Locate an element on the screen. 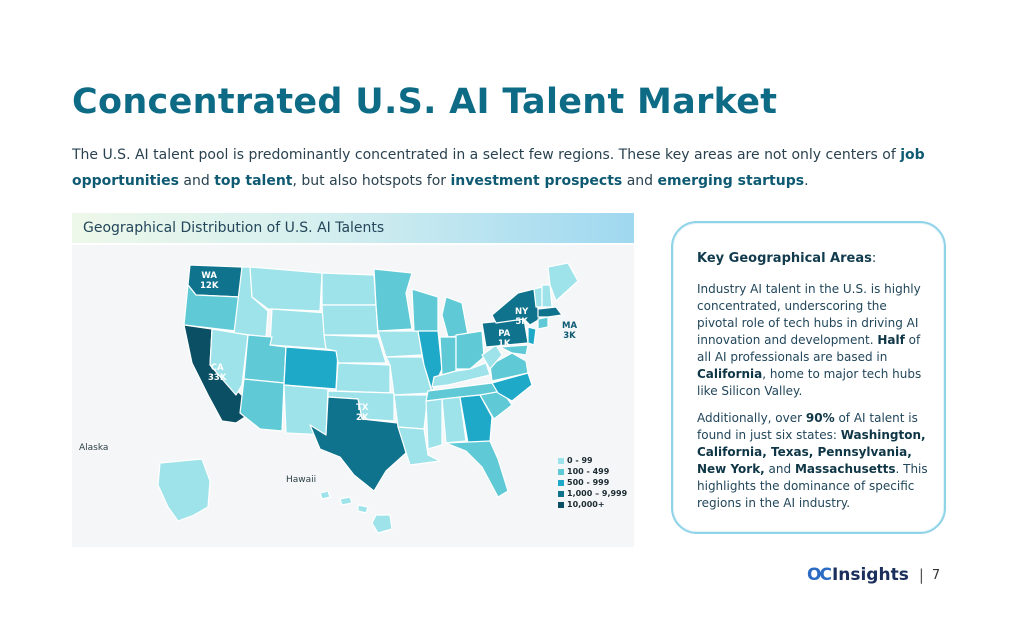 Image resolution: width=1024 pixels, height=622 pixels. state-mo is located at coordinates (409, 376).